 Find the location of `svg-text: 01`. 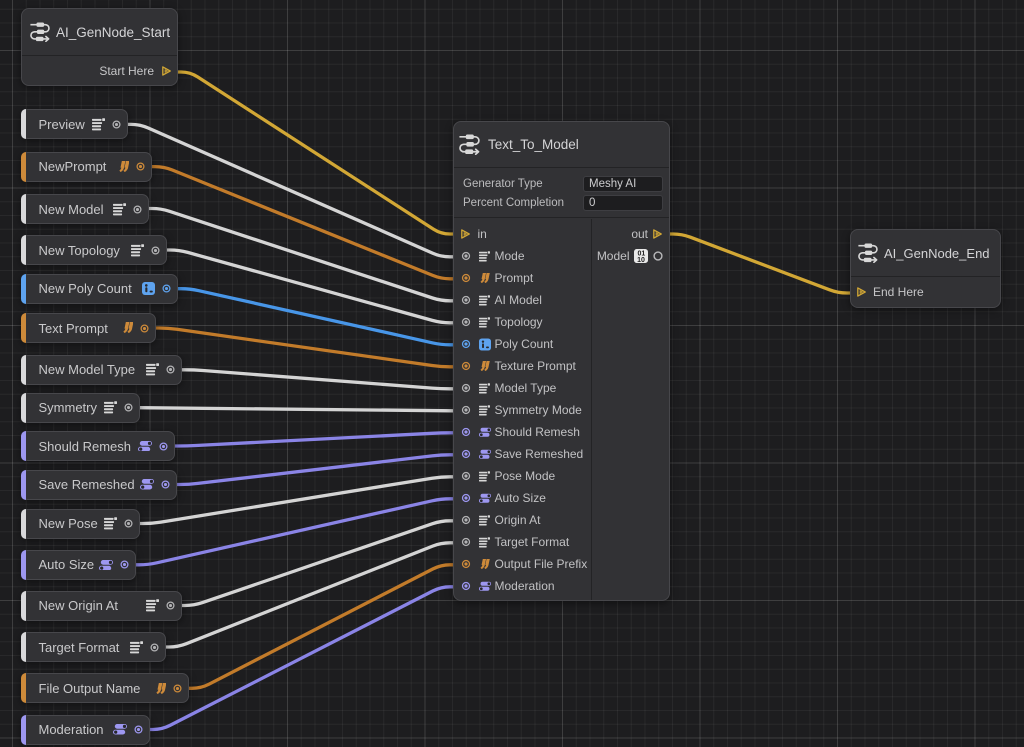

svg-text: 01 is located at coordinates (641, 253).